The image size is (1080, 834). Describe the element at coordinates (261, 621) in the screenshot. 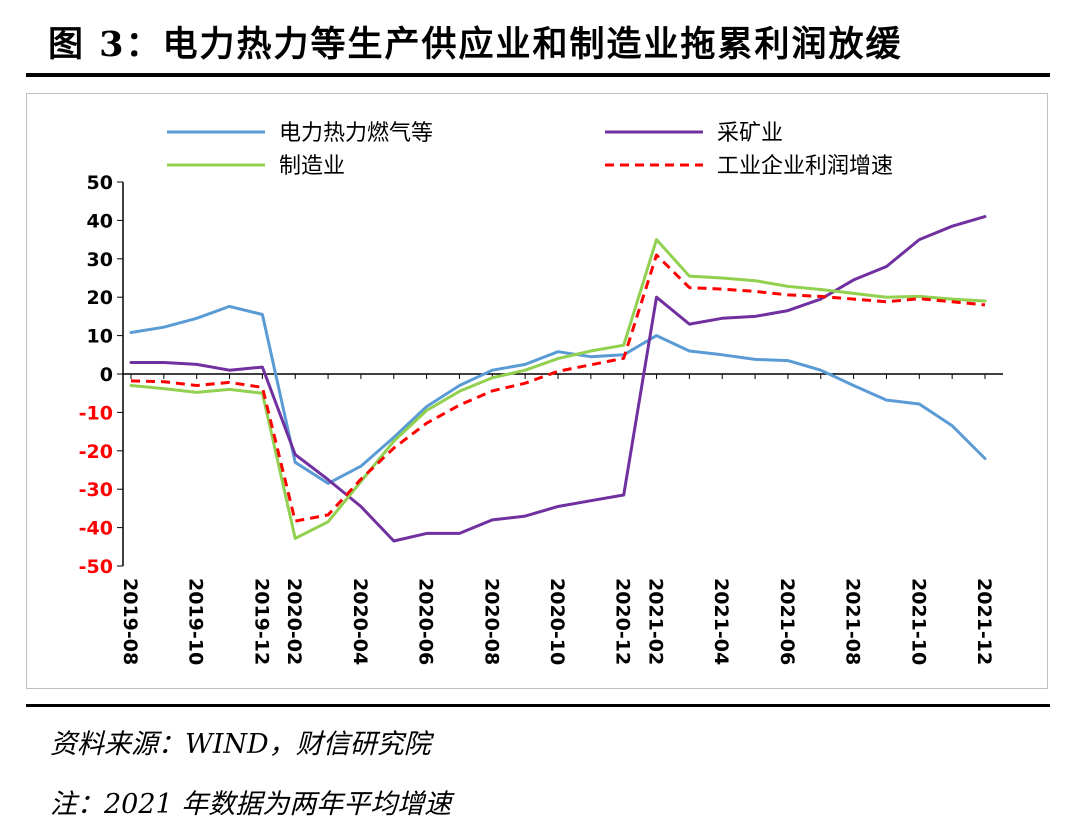

I see `x-tick-label: 2019-12` at that location.